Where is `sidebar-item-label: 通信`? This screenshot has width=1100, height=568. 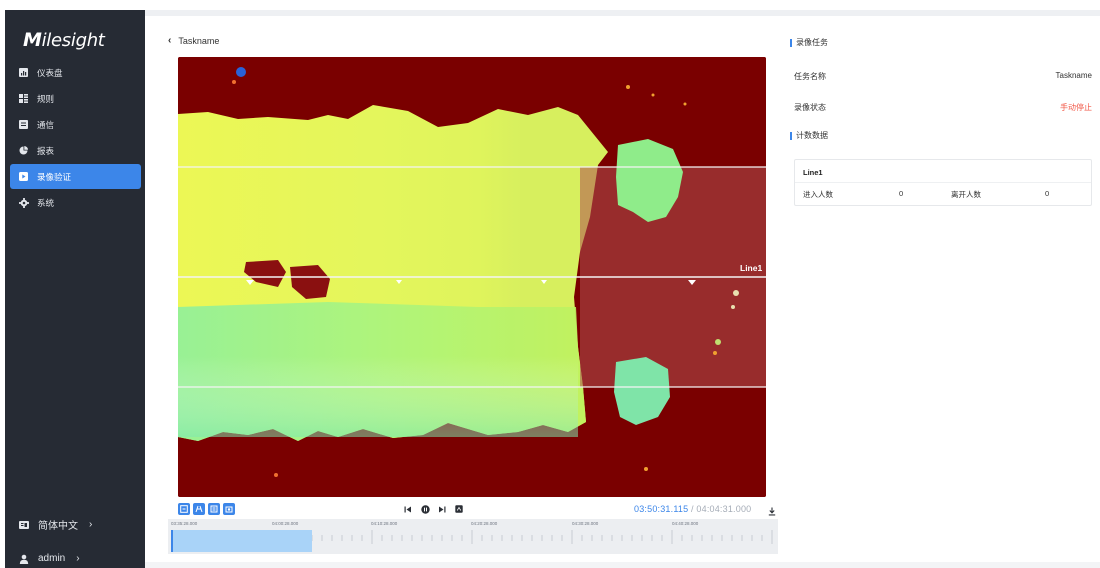 sidebar-item-label: 通信 is located at coordinates (46, 124).